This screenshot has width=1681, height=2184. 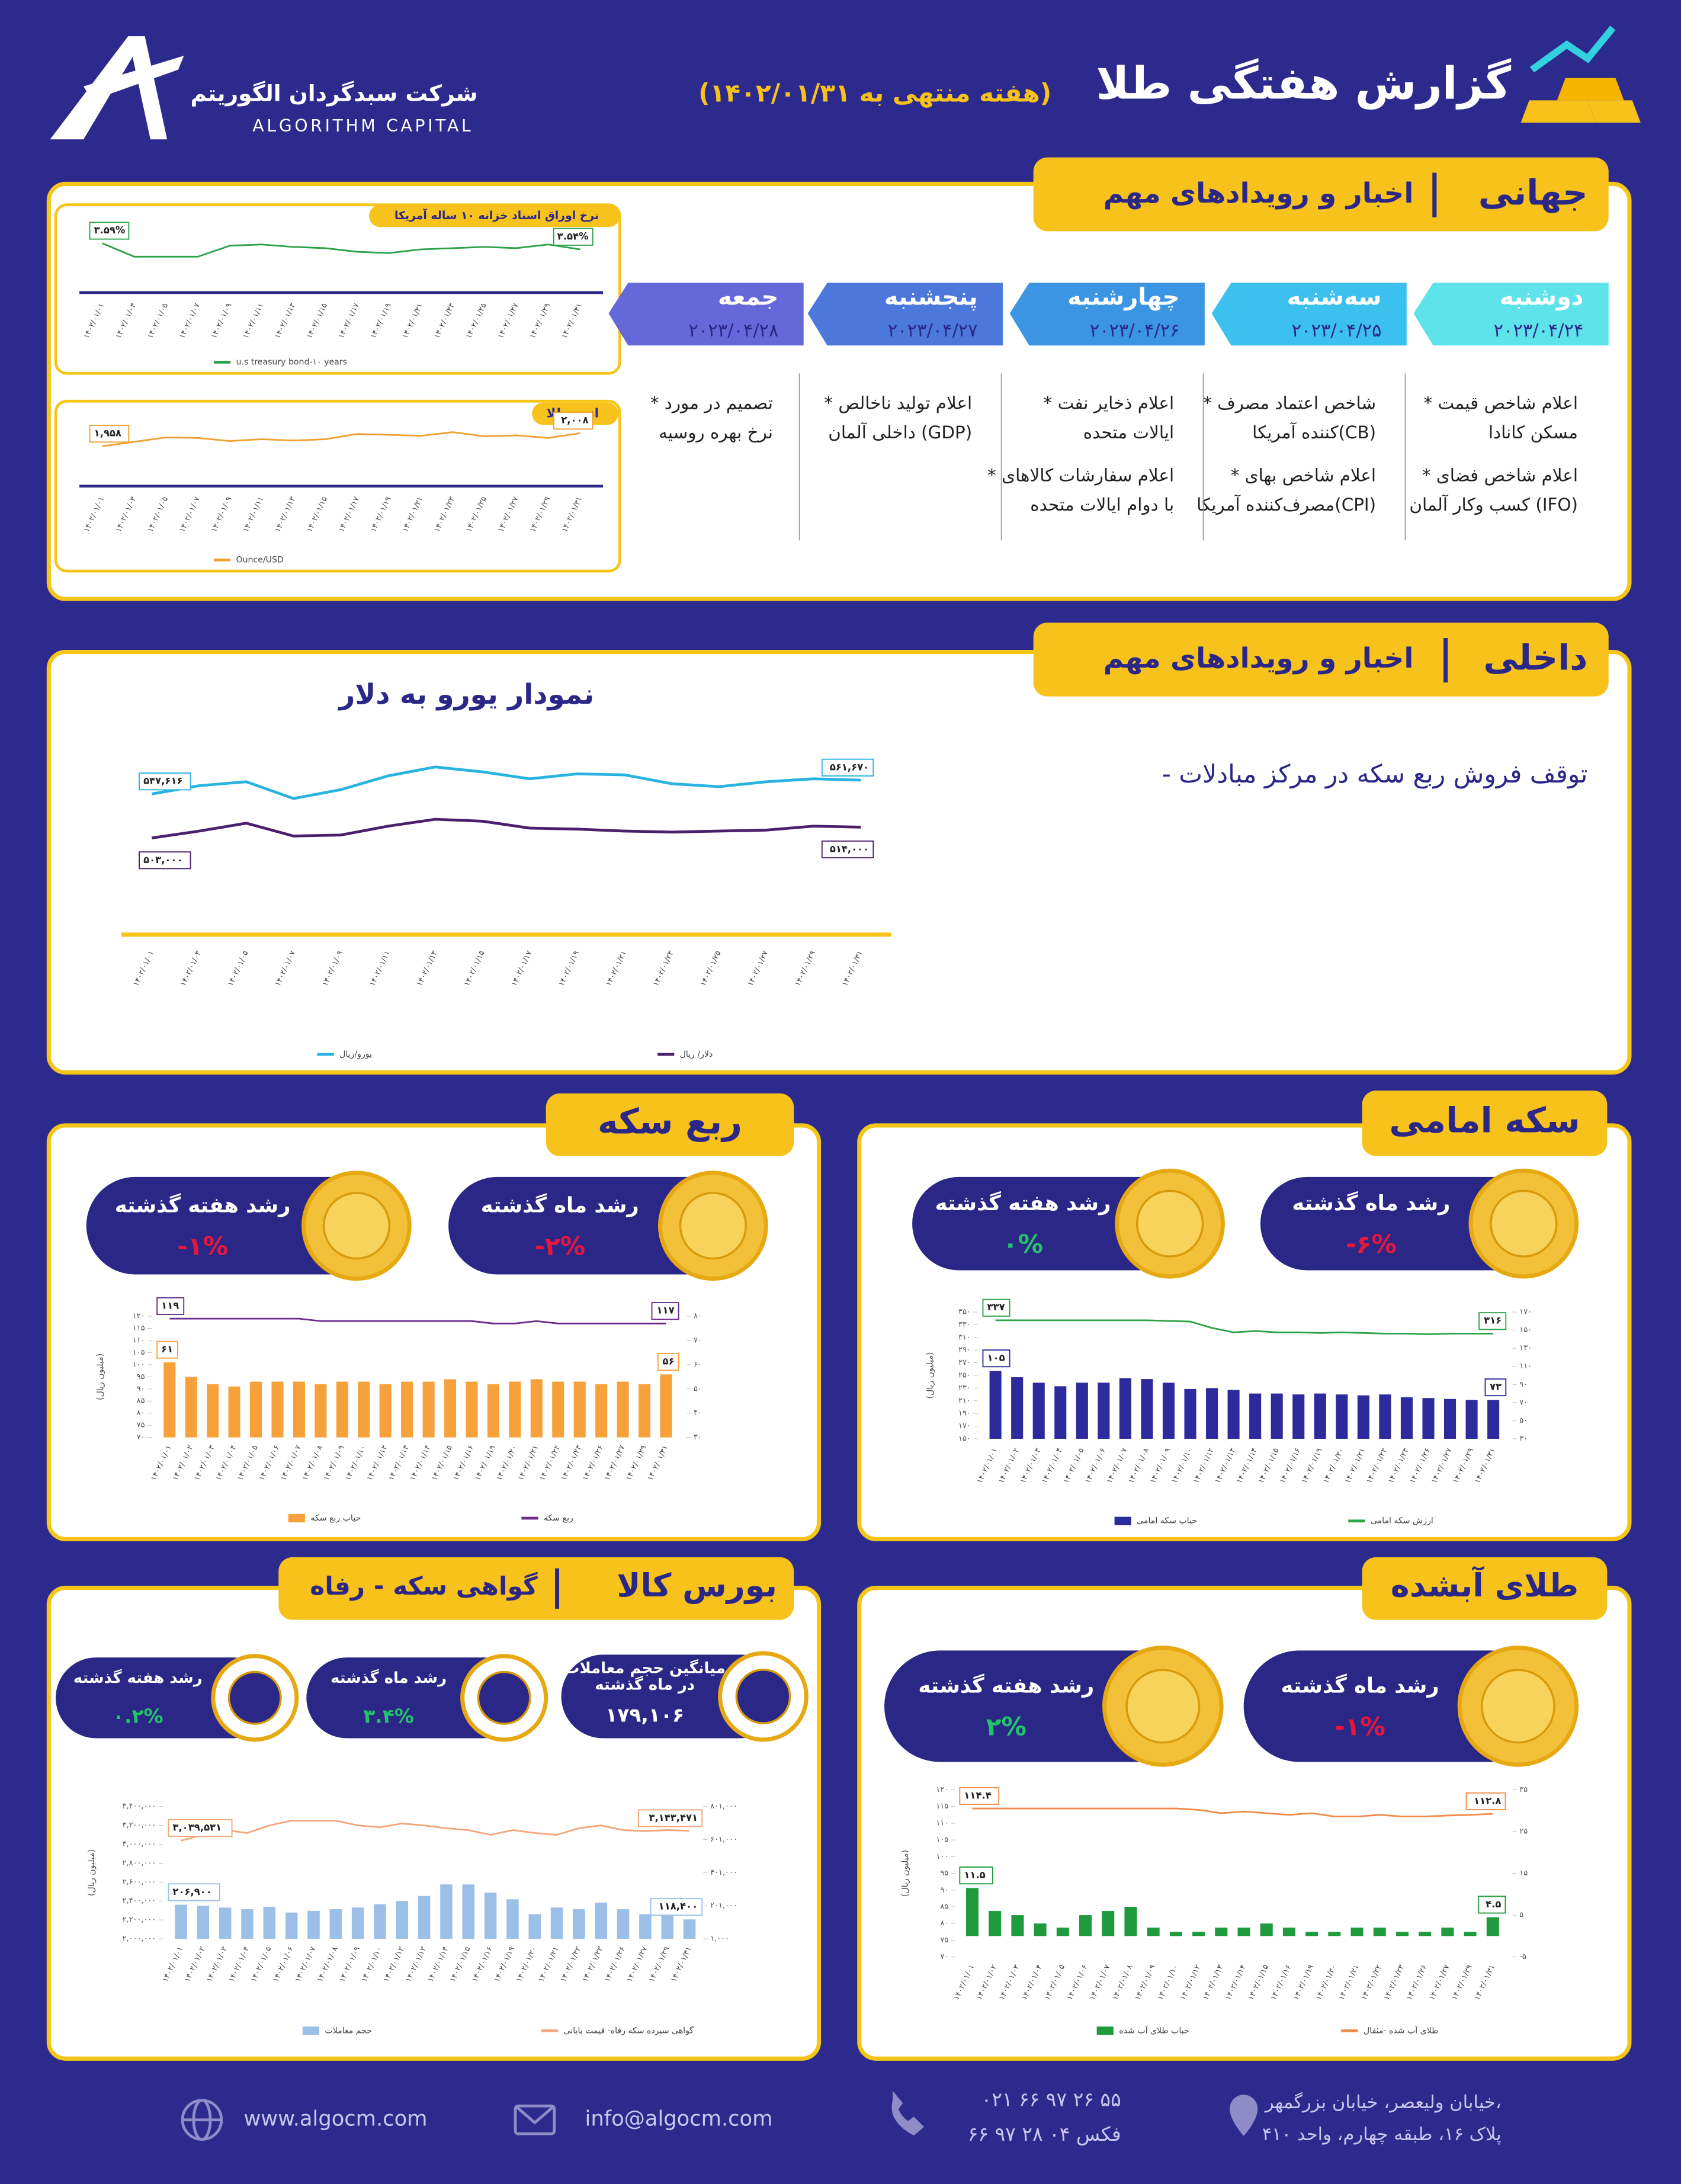 I want to click on stat-value: -۲%, so click(x=559, y=1246).